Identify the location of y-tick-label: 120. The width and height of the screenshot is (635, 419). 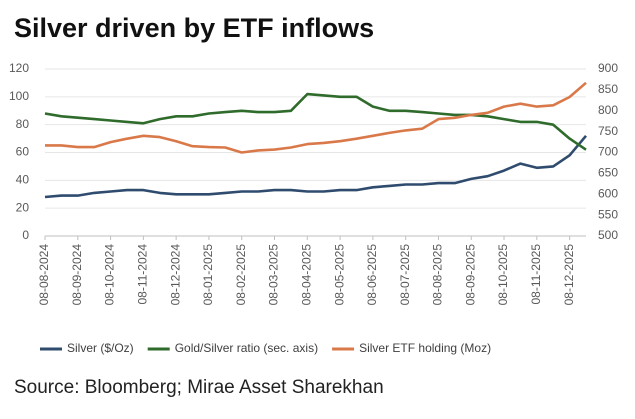
(19, 68).